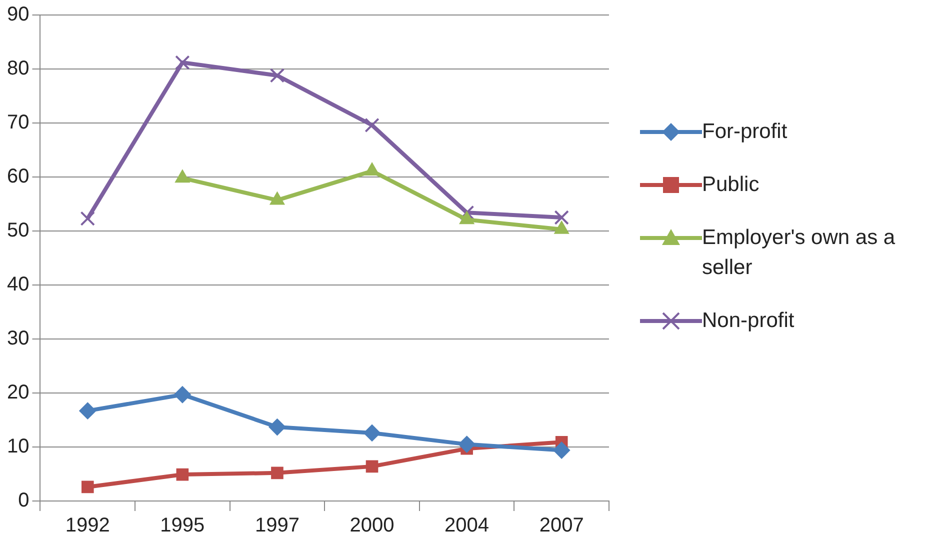 The width and height of the screenshot is (928, 545). Describe the element at coordinates (18, 177) in the screenshot. I see `y-tick-label: 60` at that location.